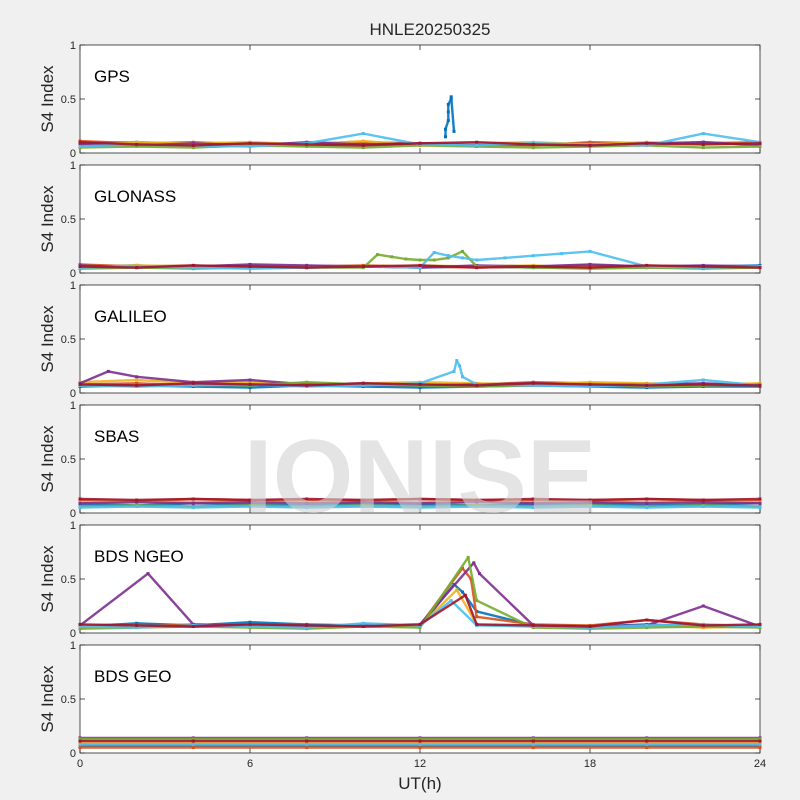 Image resolution: width=800 pixels, height=800 pixels. What do you see at coordinates (116, 436) in the screenshot?
I see `panel-label: SBAS` at bounding box center [116, 436].